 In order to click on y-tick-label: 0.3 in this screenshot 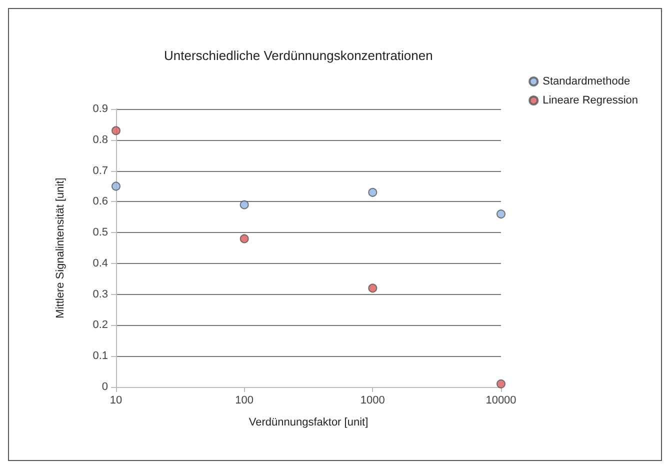, I will do `click(100, 294)`.